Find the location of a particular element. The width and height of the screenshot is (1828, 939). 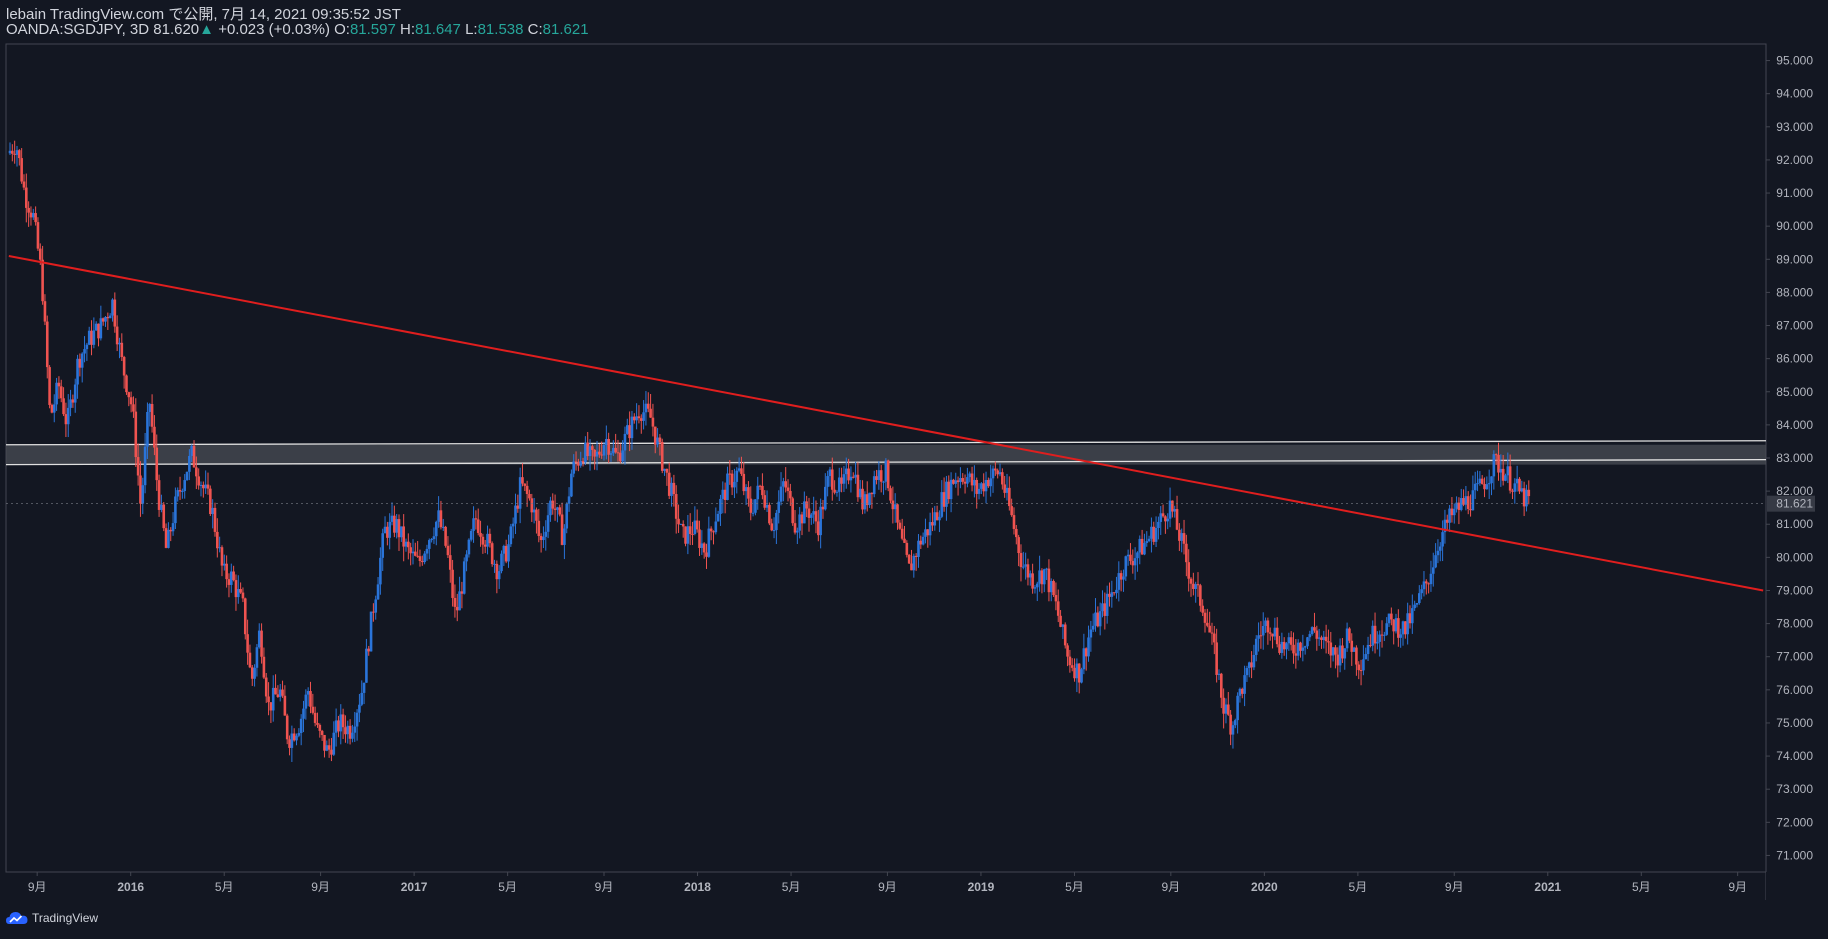

price-tick-label: 74.000 is located at coordinates (1794, 756).